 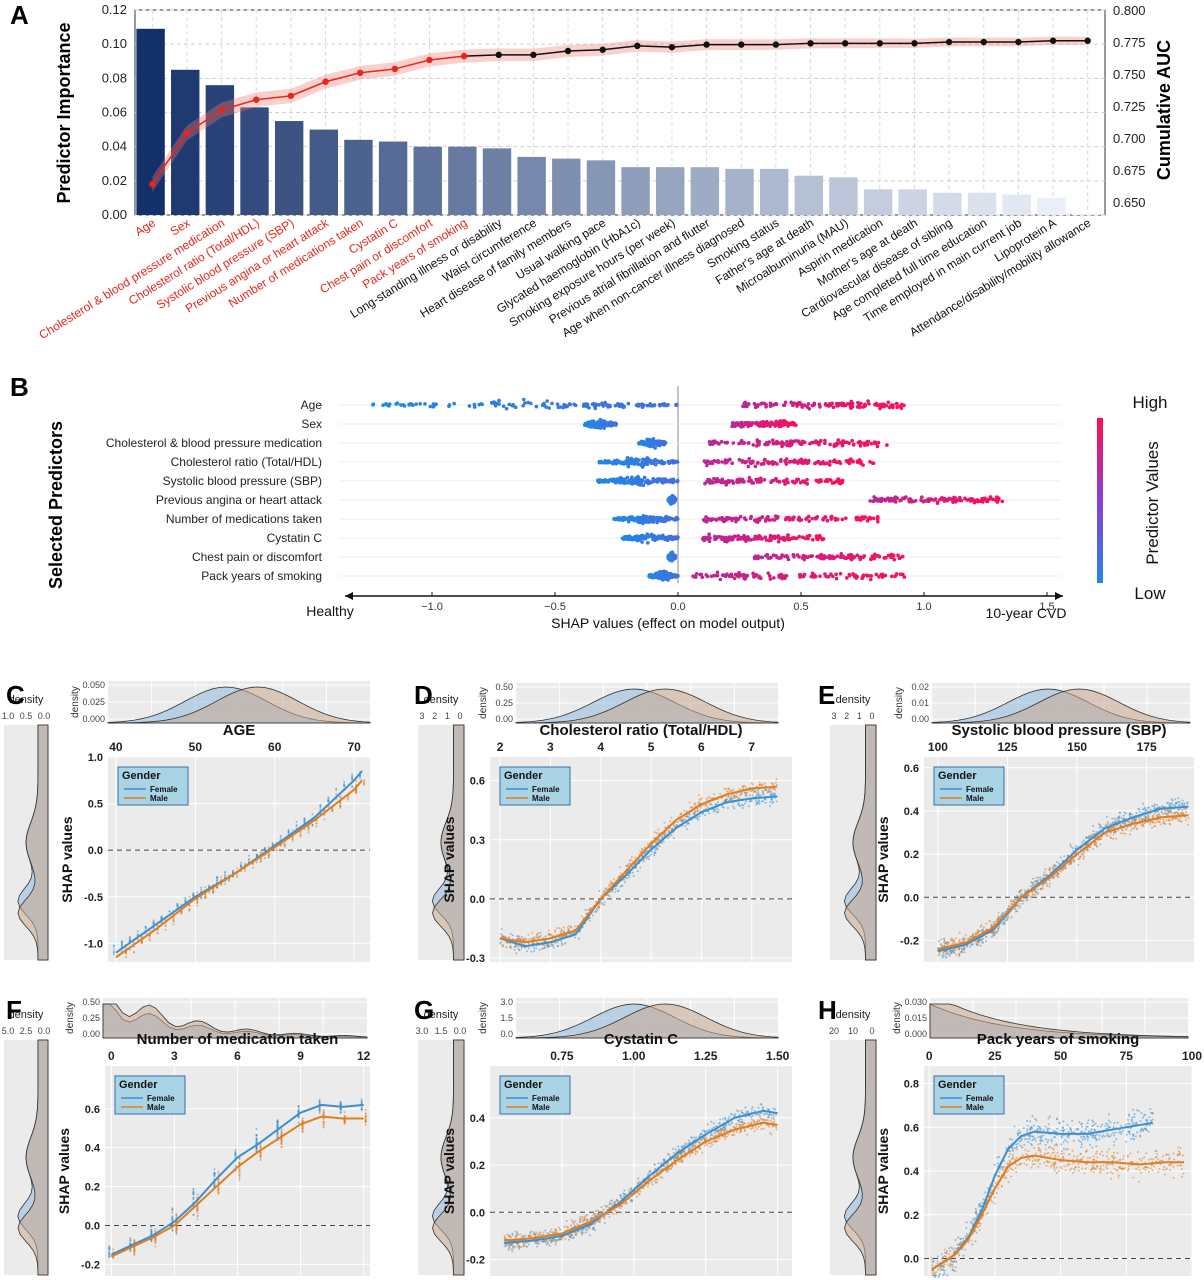 What do you see at coordinates (677, 607) in the screenshot?
I see `x-tick-label: 0.0` at bounding box center [677, 607].